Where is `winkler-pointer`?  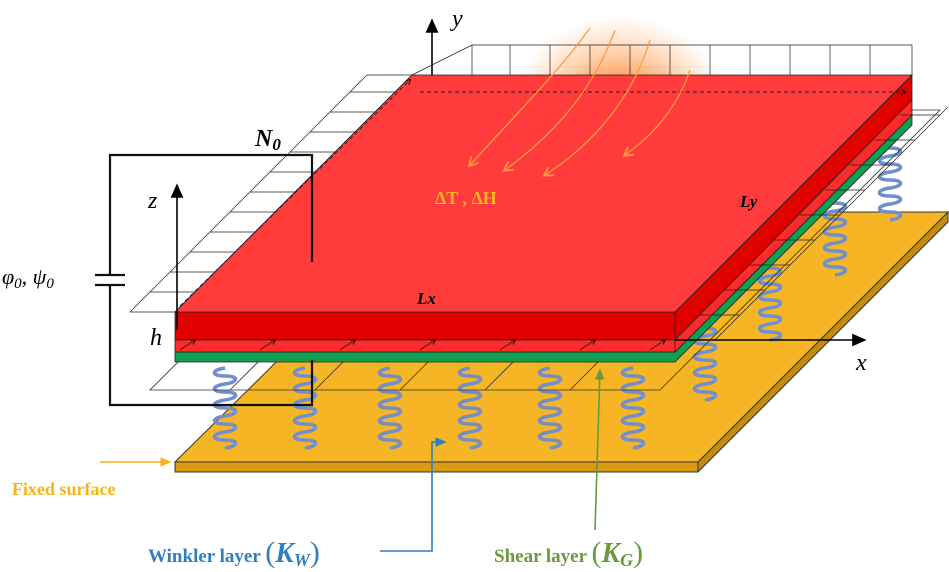 winkler-pointer is located at coordinates (413, 494).